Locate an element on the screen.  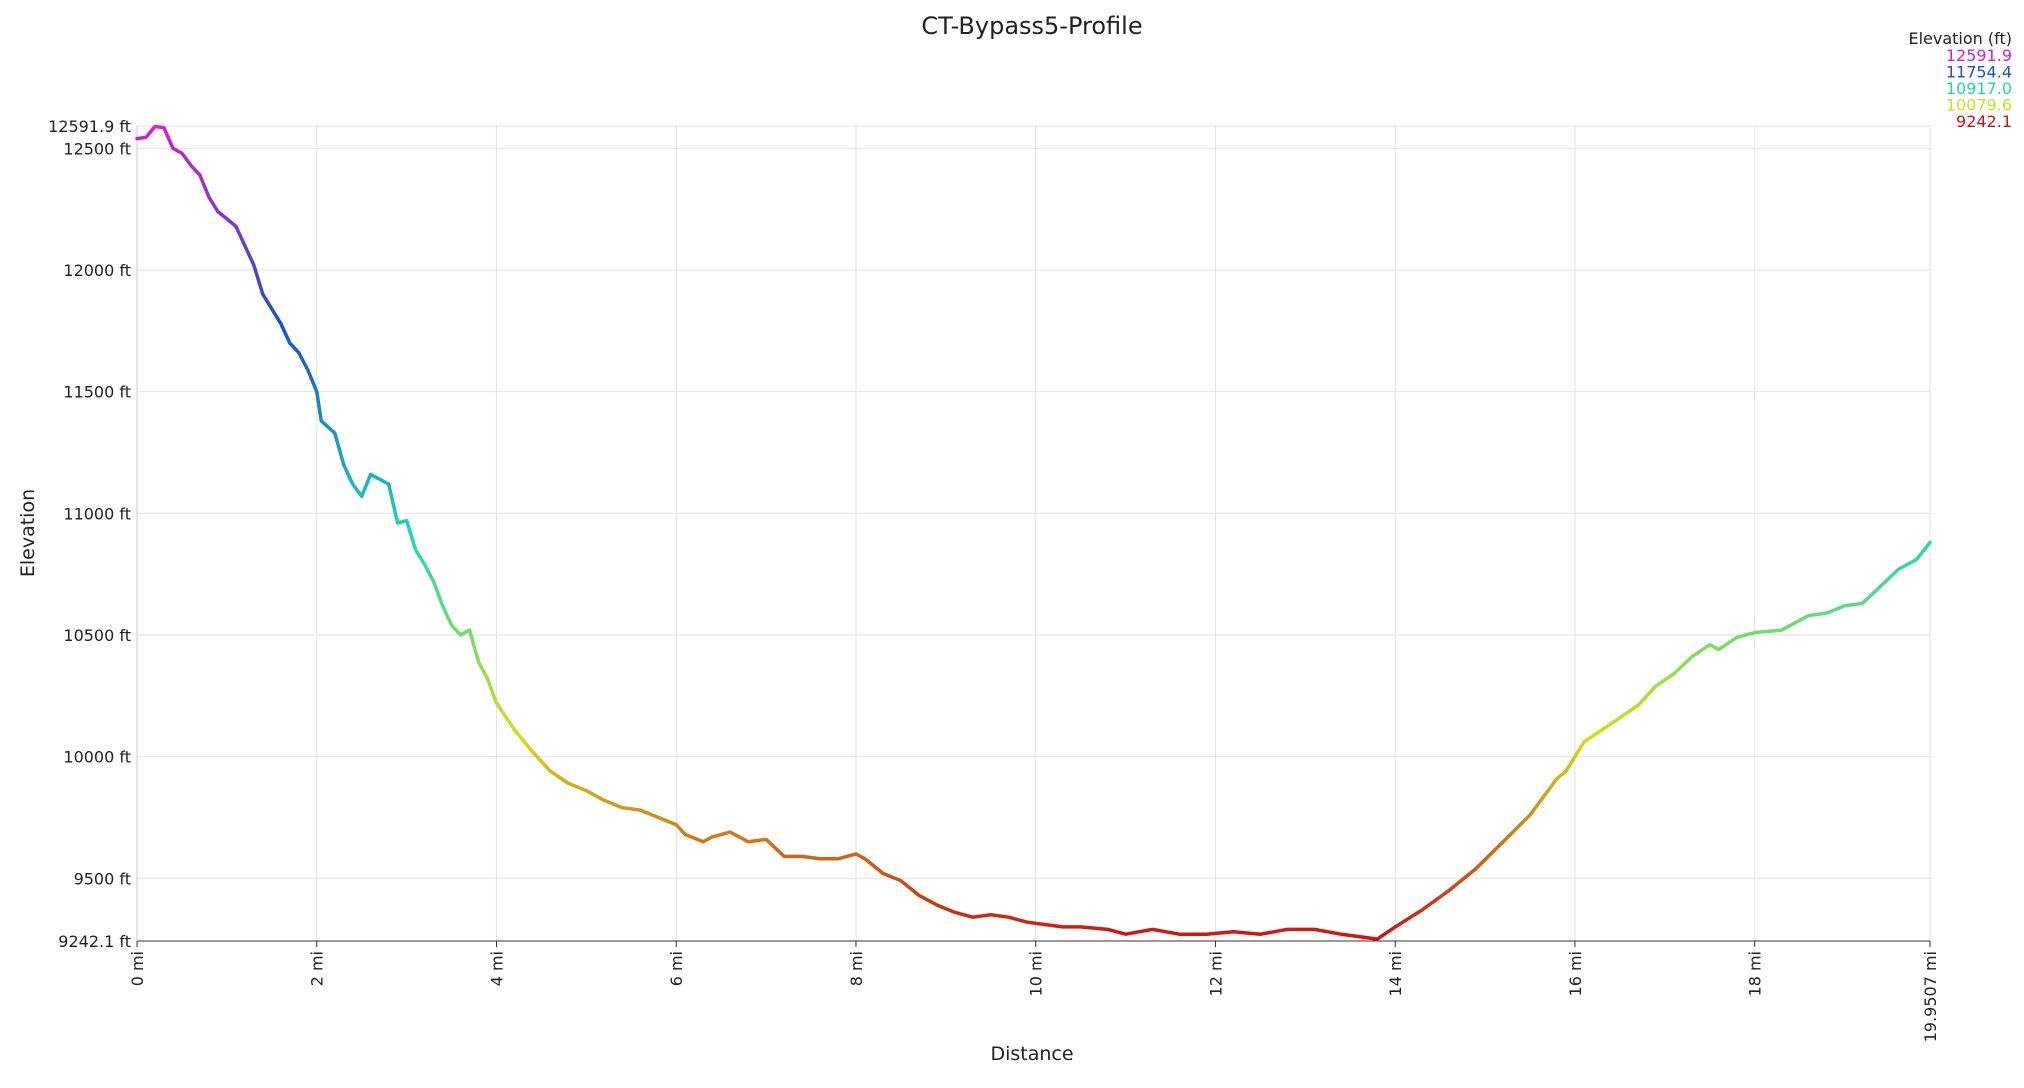
y-axis-title: Elevation is located at coordinates (28, 533).